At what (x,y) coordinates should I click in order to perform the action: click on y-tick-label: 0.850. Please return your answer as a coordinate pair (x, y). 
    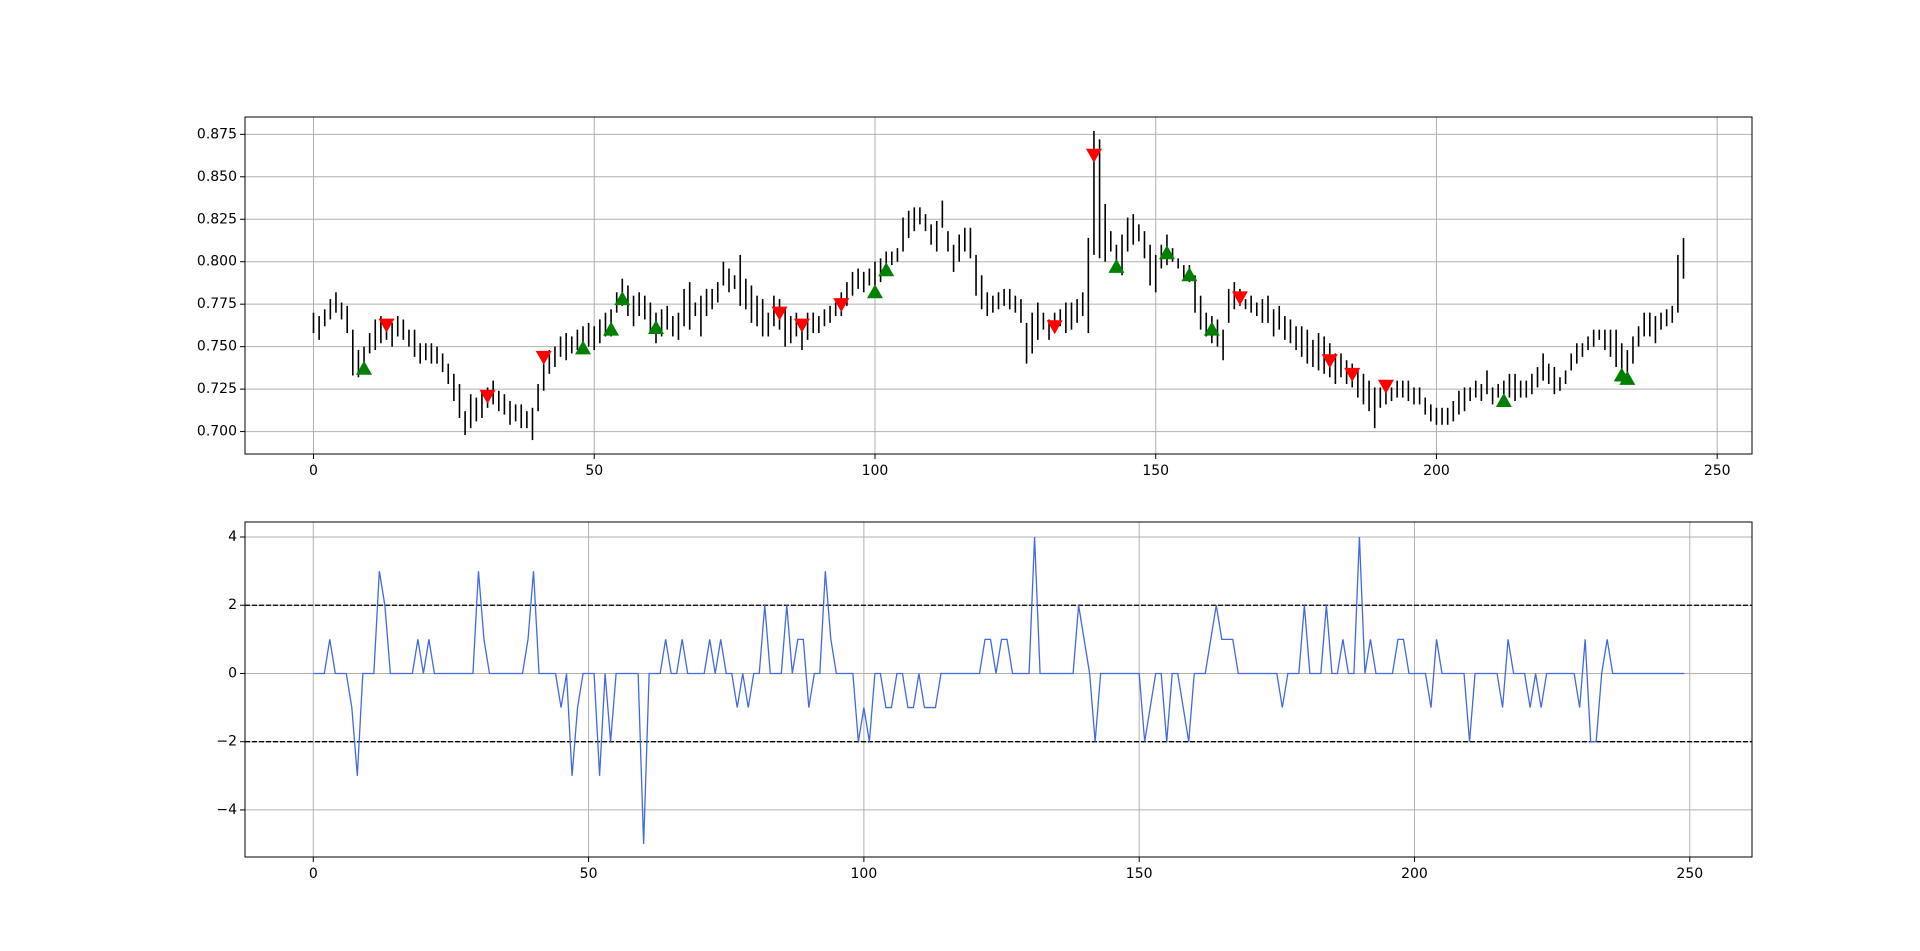
    Looking at the image, I should click on (217, 177).